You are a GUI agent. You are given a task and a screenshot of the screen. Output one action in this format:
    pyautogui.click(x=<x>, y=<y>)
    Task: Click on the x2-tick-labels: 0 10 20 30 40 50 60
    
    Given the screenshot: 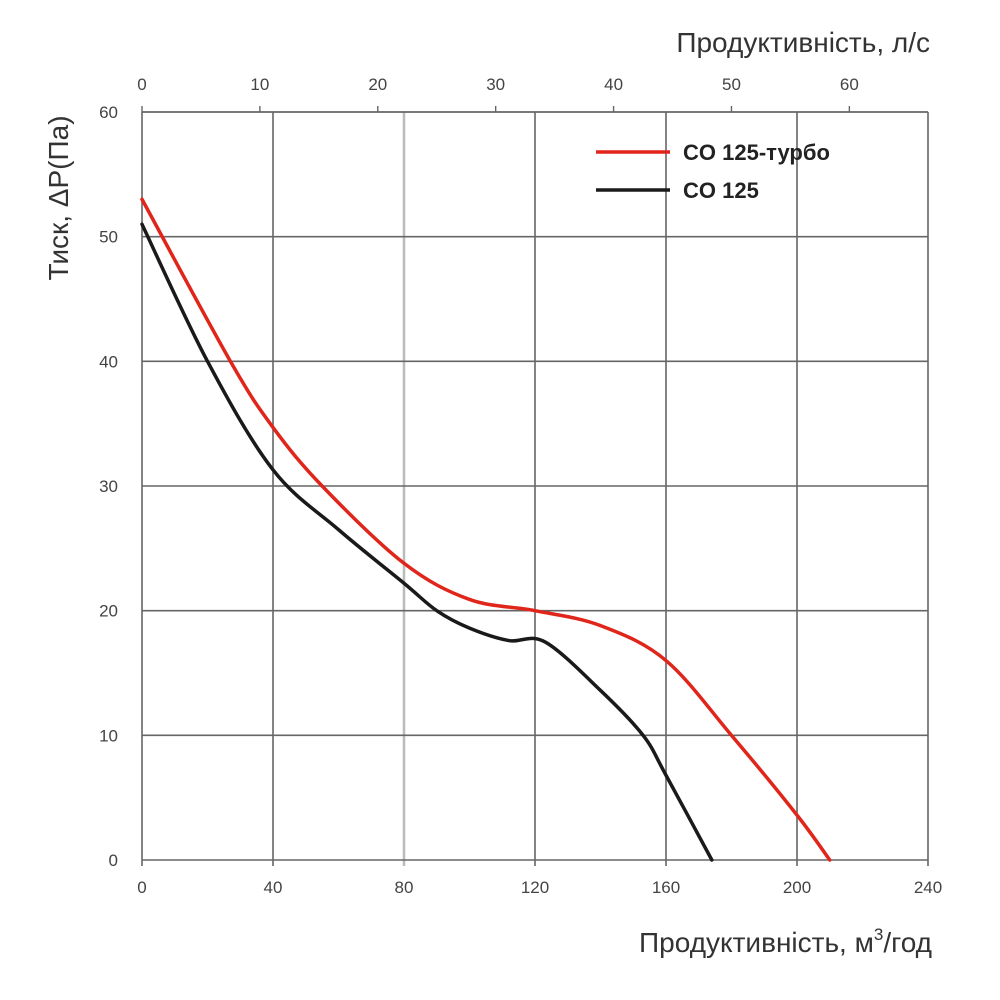 What is the action you would take?
    pyautogui.click(x=498, y=84)
    